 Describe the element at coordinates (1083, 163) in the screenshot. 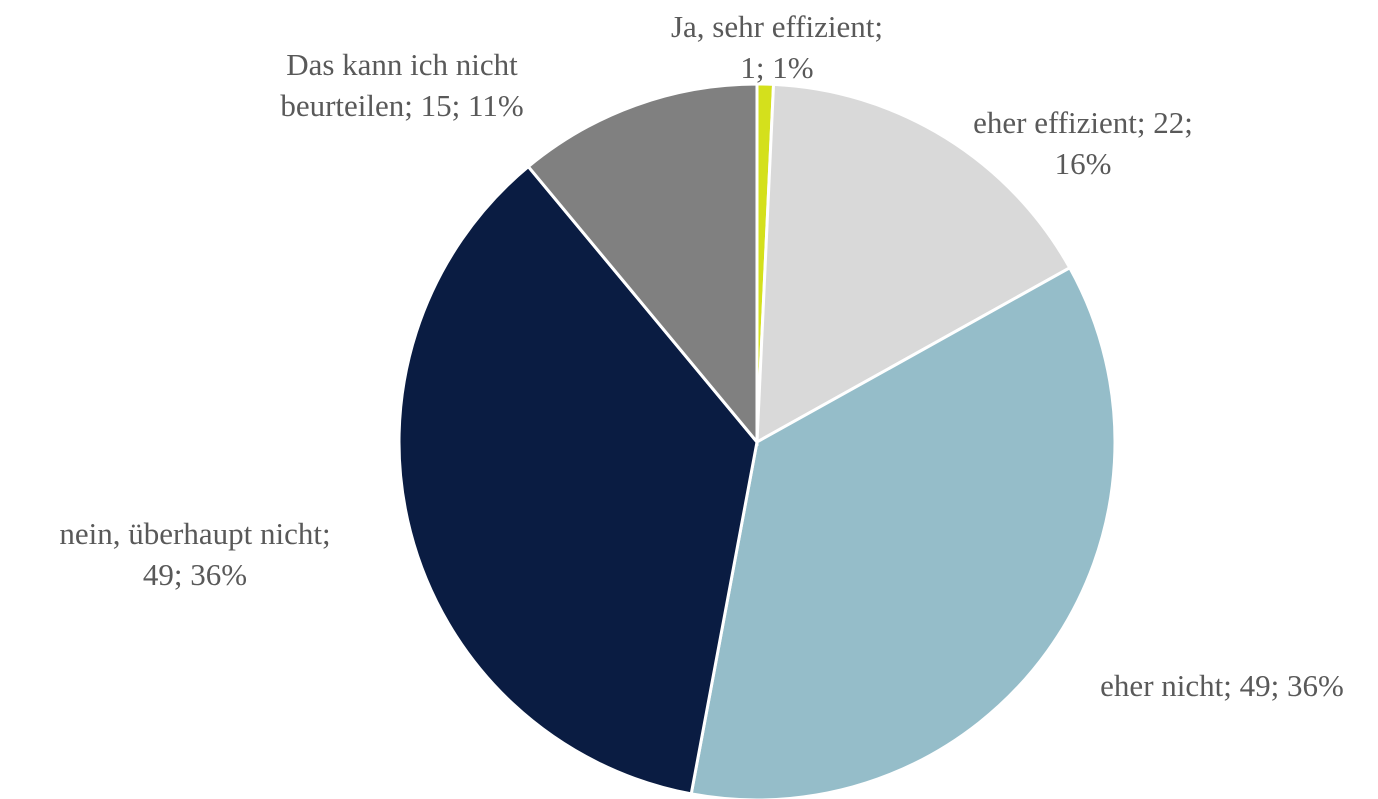

I see `data-label: 16%` at that location.